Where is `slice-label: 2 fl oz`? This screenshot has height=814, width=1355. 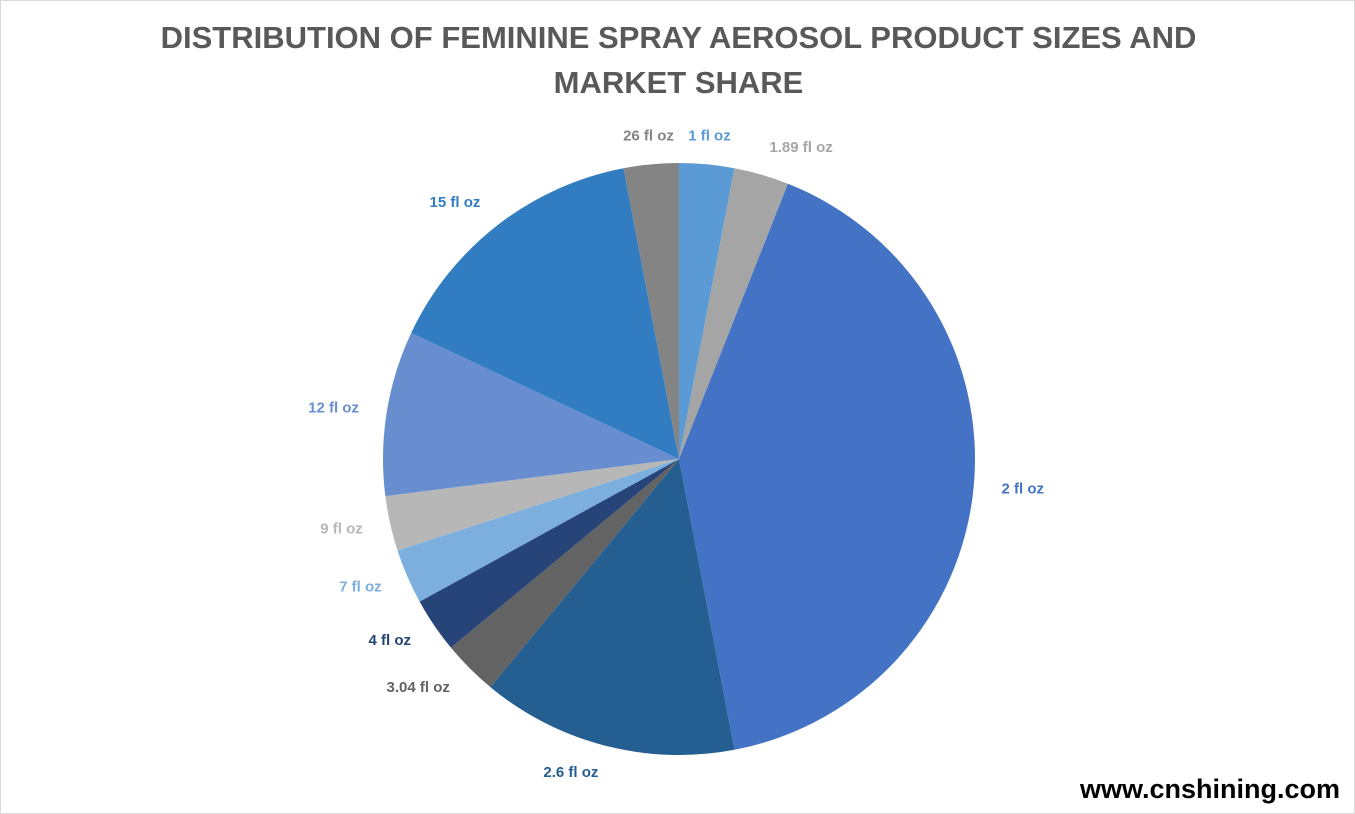
slice-label: 2 fl oz is located at coordinates (1023, 488).